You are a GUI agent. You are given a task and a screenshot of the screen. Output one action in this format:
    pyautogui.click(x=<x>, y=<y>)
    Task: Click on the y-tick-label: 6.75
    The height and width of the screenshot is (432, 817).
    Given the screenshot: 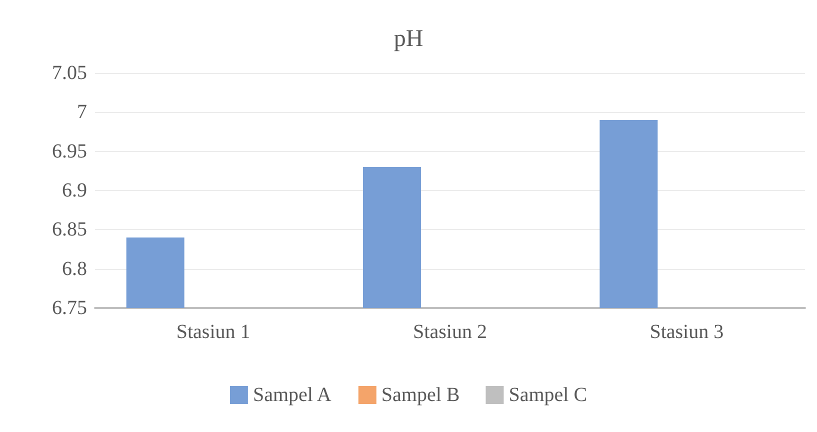 What is the action you would take?
    pyautogui.click(x=69, y=308)
    